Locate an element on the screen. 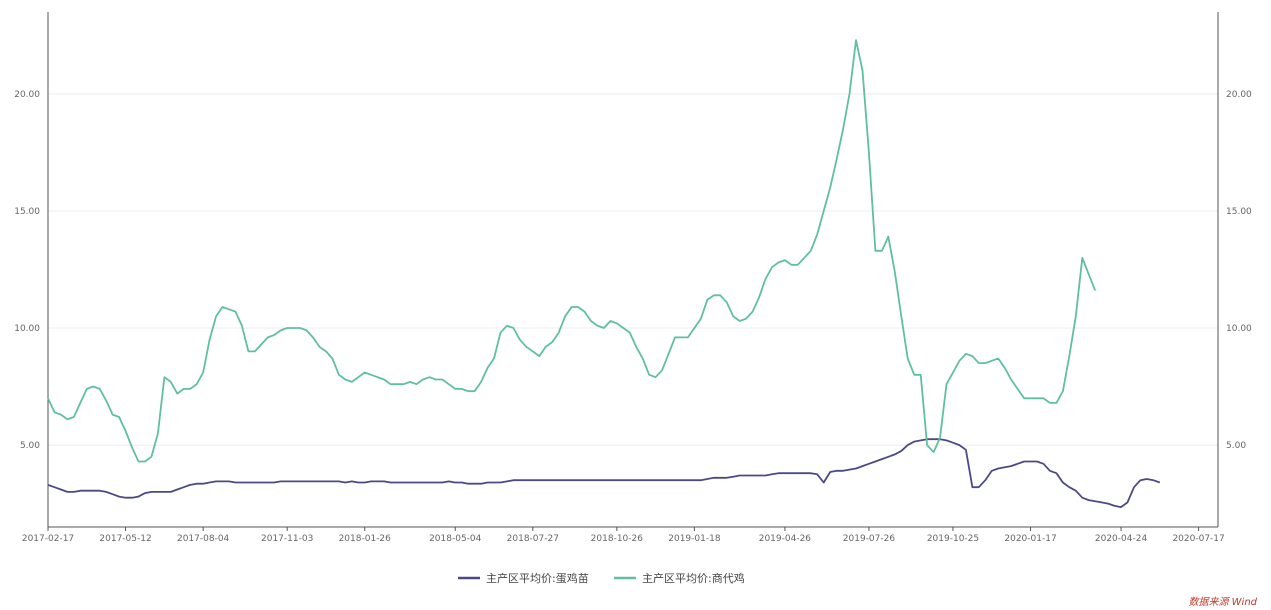 The width and height of the screenshot is (1271, 610). x-tick-label: 2019-10-25 is located at coordinates (953, 539).